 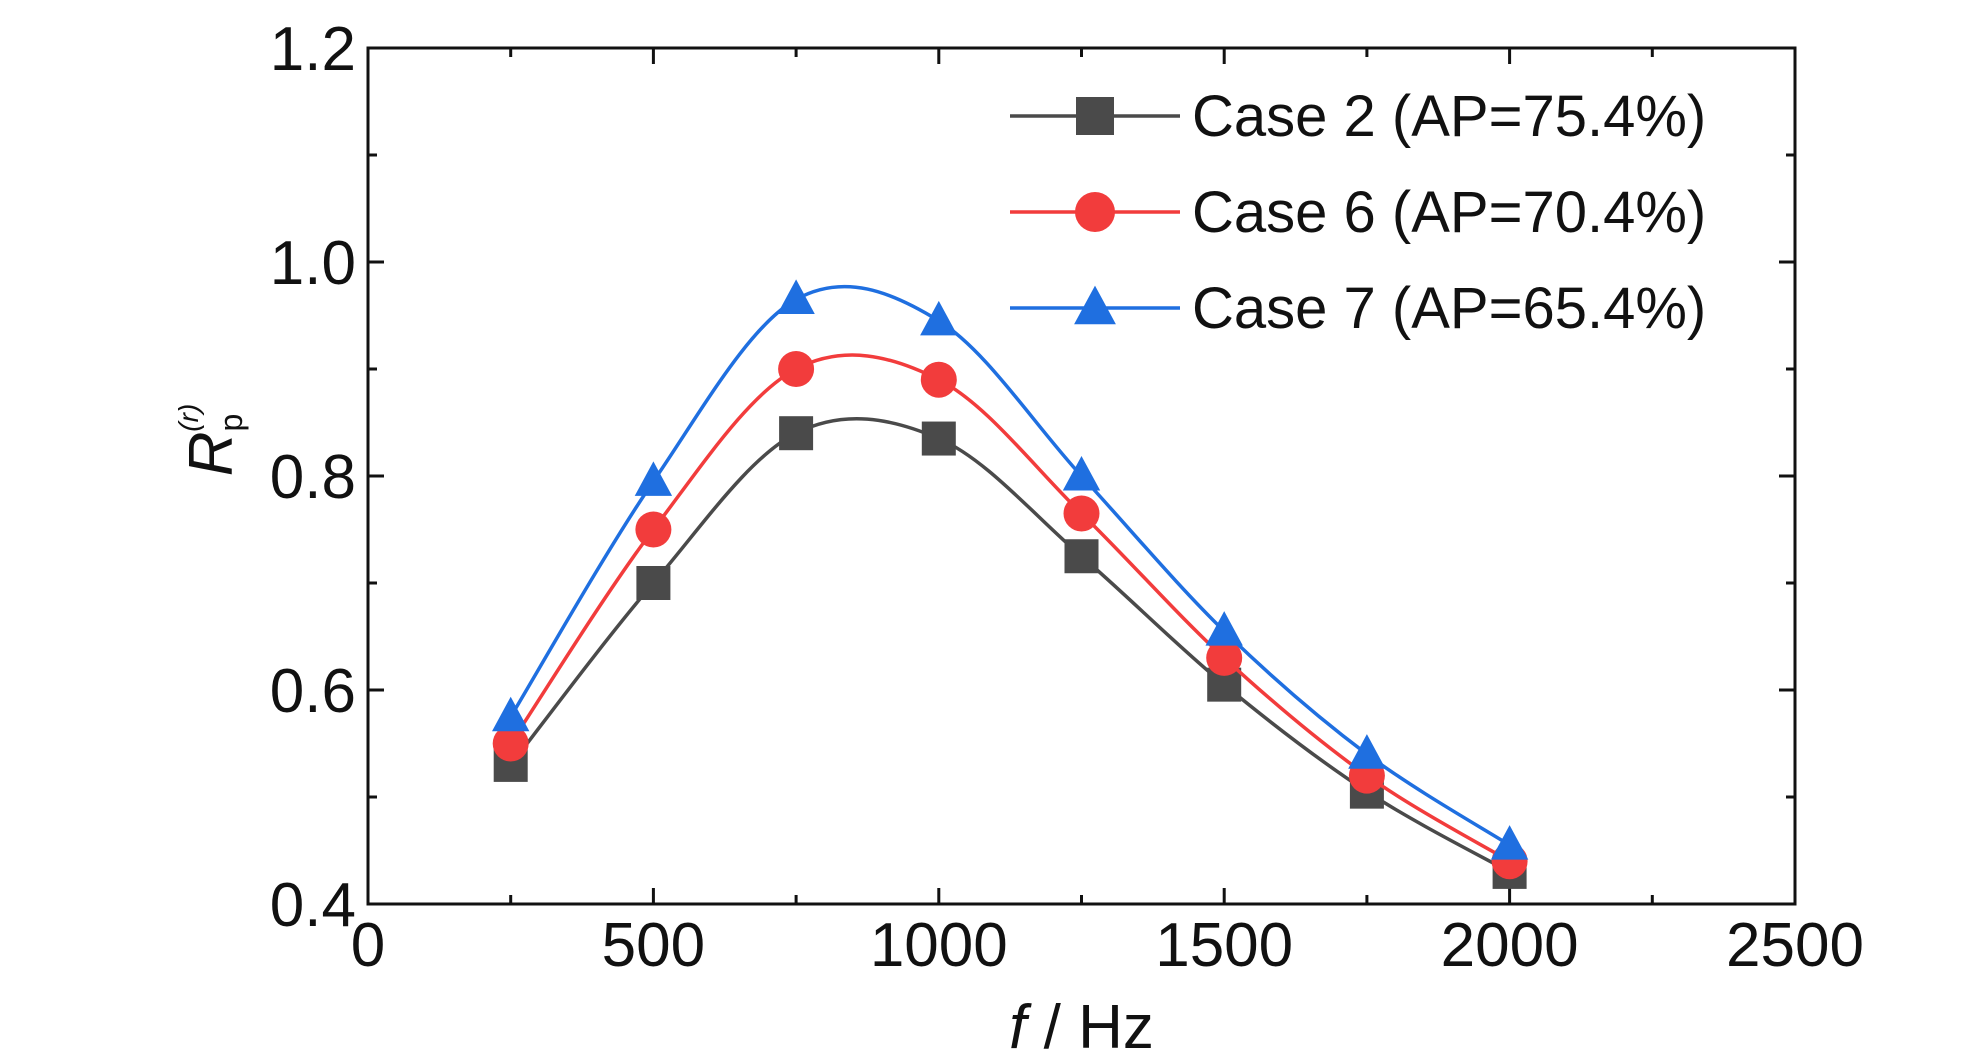 What do you see at coordinates (368, 945) in the screenshot?
I see `x-tick-label: 0` at bounding box center [368, 945].